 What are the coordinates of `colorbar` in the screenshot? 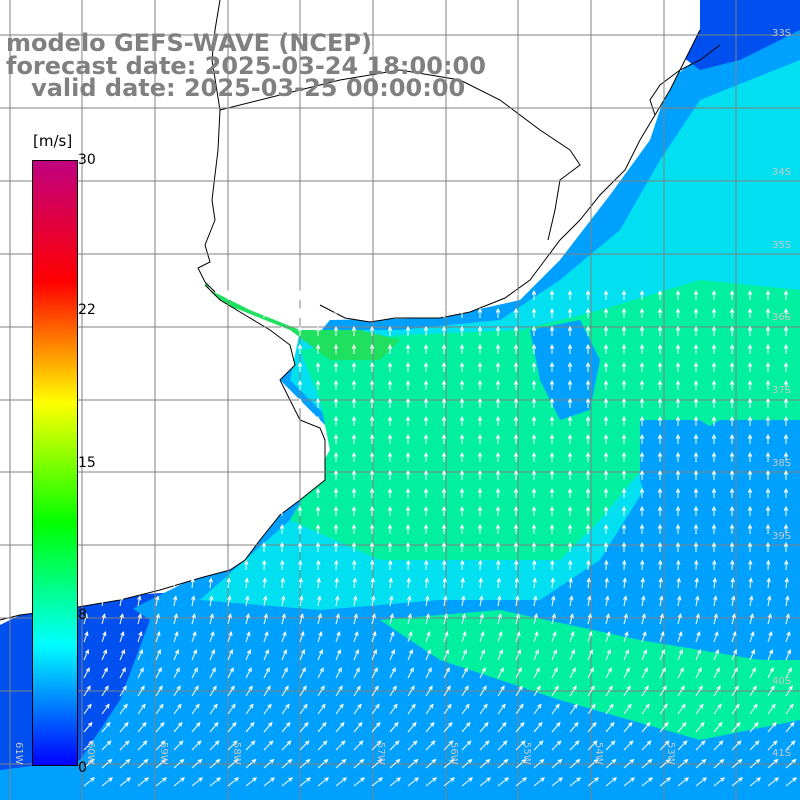 It's located at (55, 463).